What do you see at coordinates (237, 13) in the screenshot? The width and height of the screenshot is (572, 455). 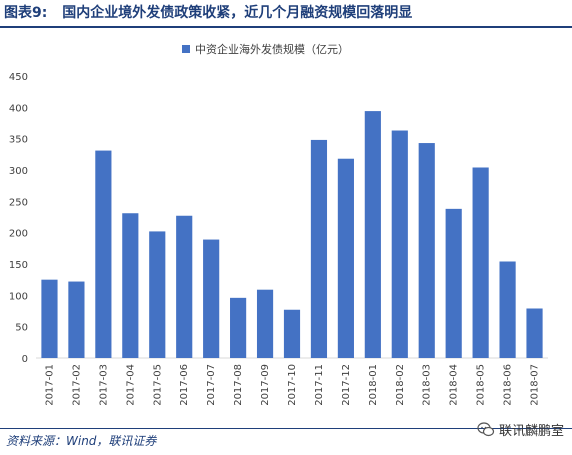 I see `figure-title-text: 国内企业境外发债政策收紧，近几个月融资规模回落明显` at bounding box center [237, 13].